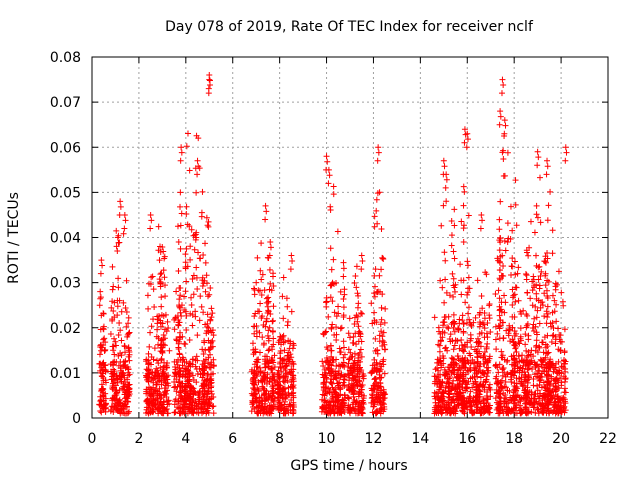 The image size is (640, 480). What do you see at coordinates (65, 193) in the screenshot?
I see `y-tick-label: 0.05` at bounding box center [65, 193].